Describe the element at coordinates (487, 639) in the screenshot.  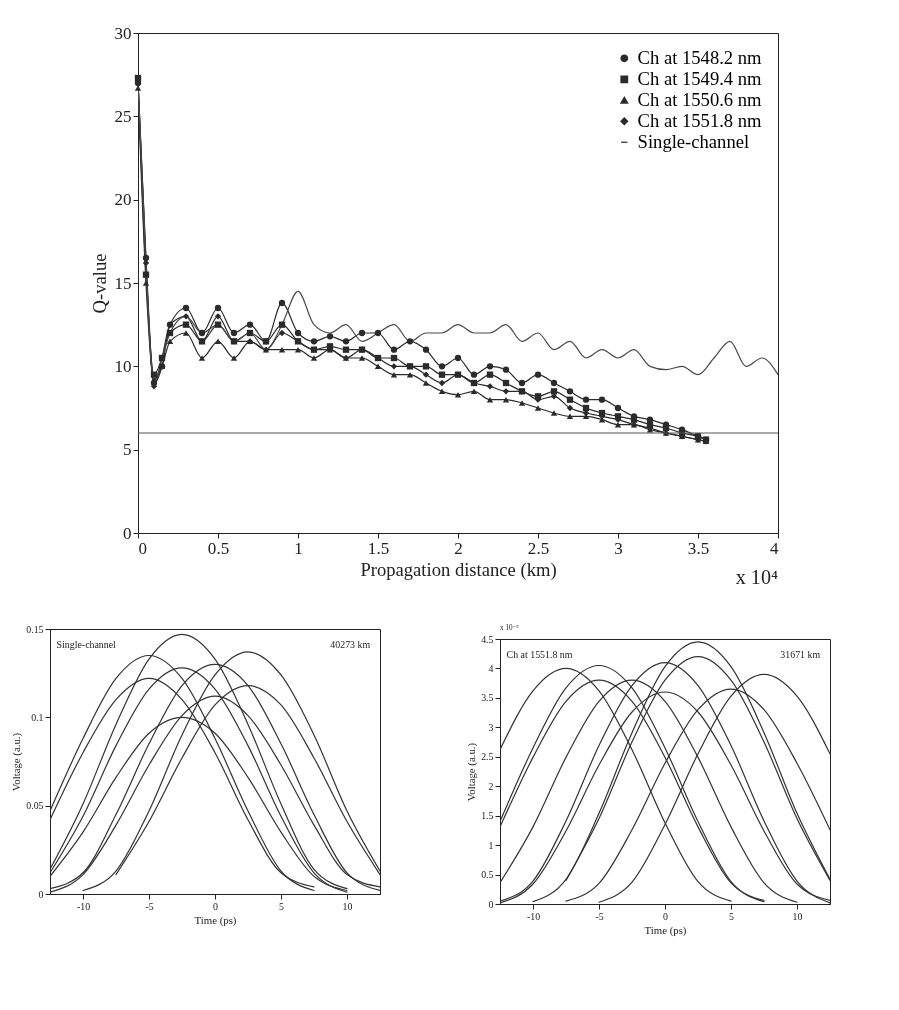
I see `y-tick-label: 4.5` at that location.